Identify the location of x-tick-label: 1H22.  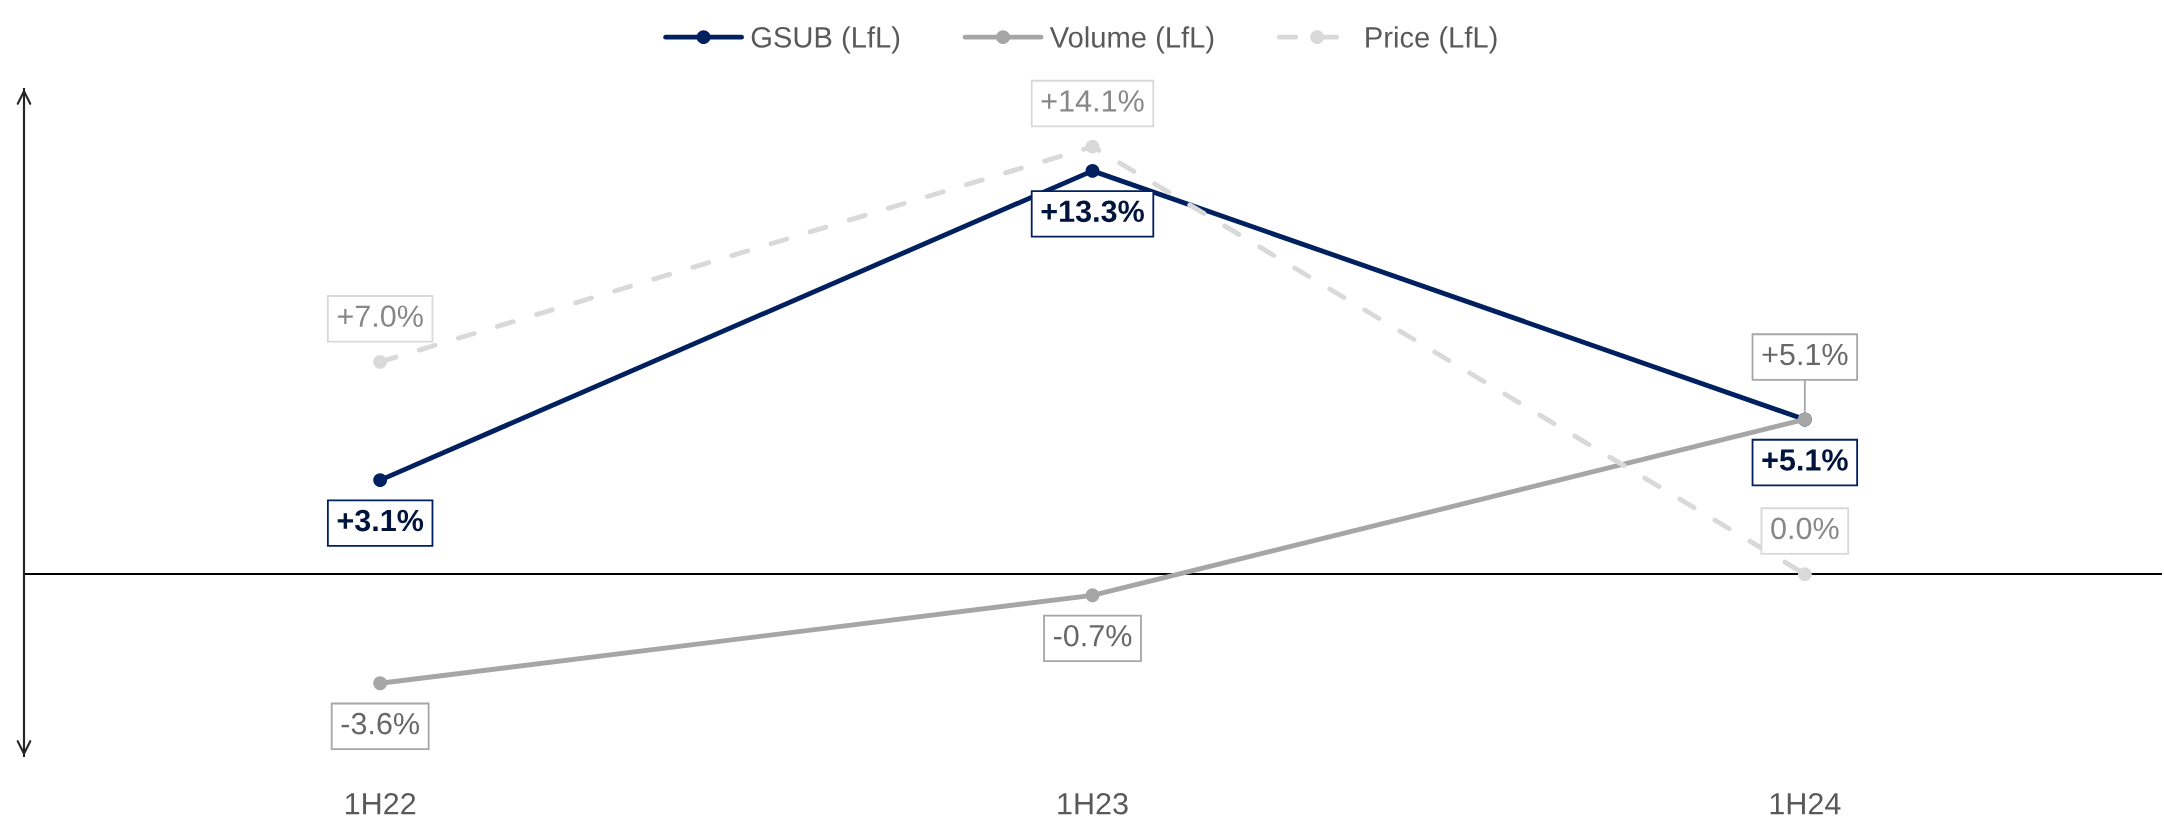
(380, 803).